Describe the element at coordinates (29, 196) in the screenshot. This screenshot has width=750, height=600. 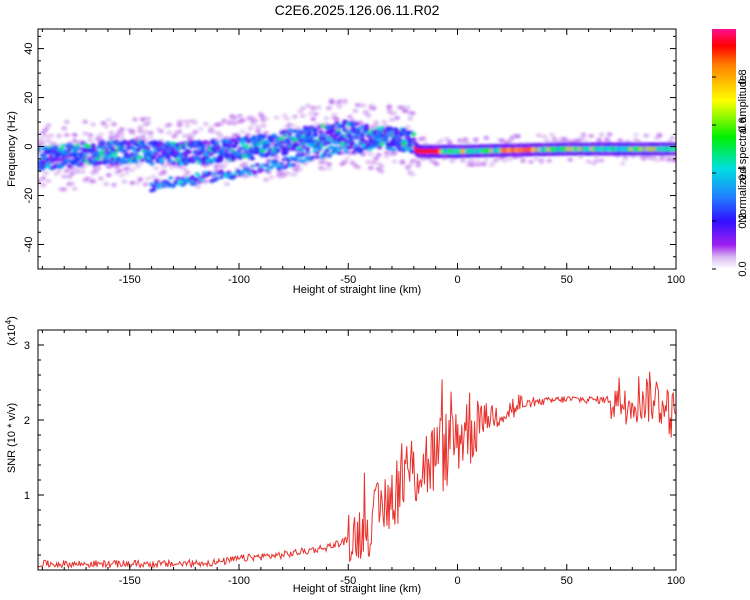
I see `y-tick-label: -20` at that location.